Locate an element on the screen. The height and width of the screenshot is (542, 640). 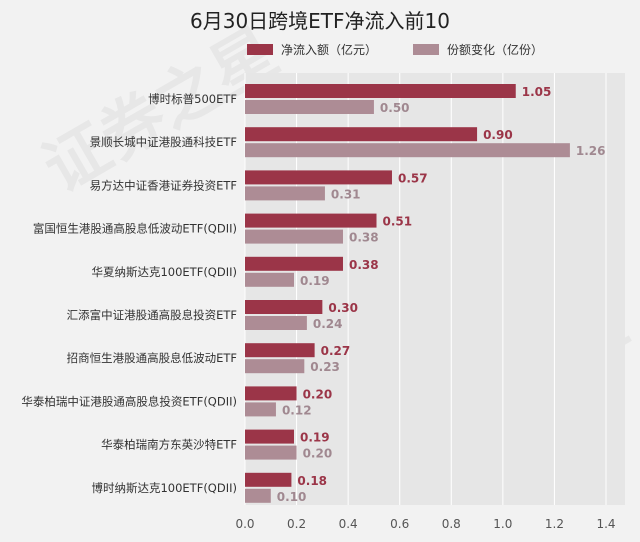
data-label: 0.90 is located at coordinates (498, 135).